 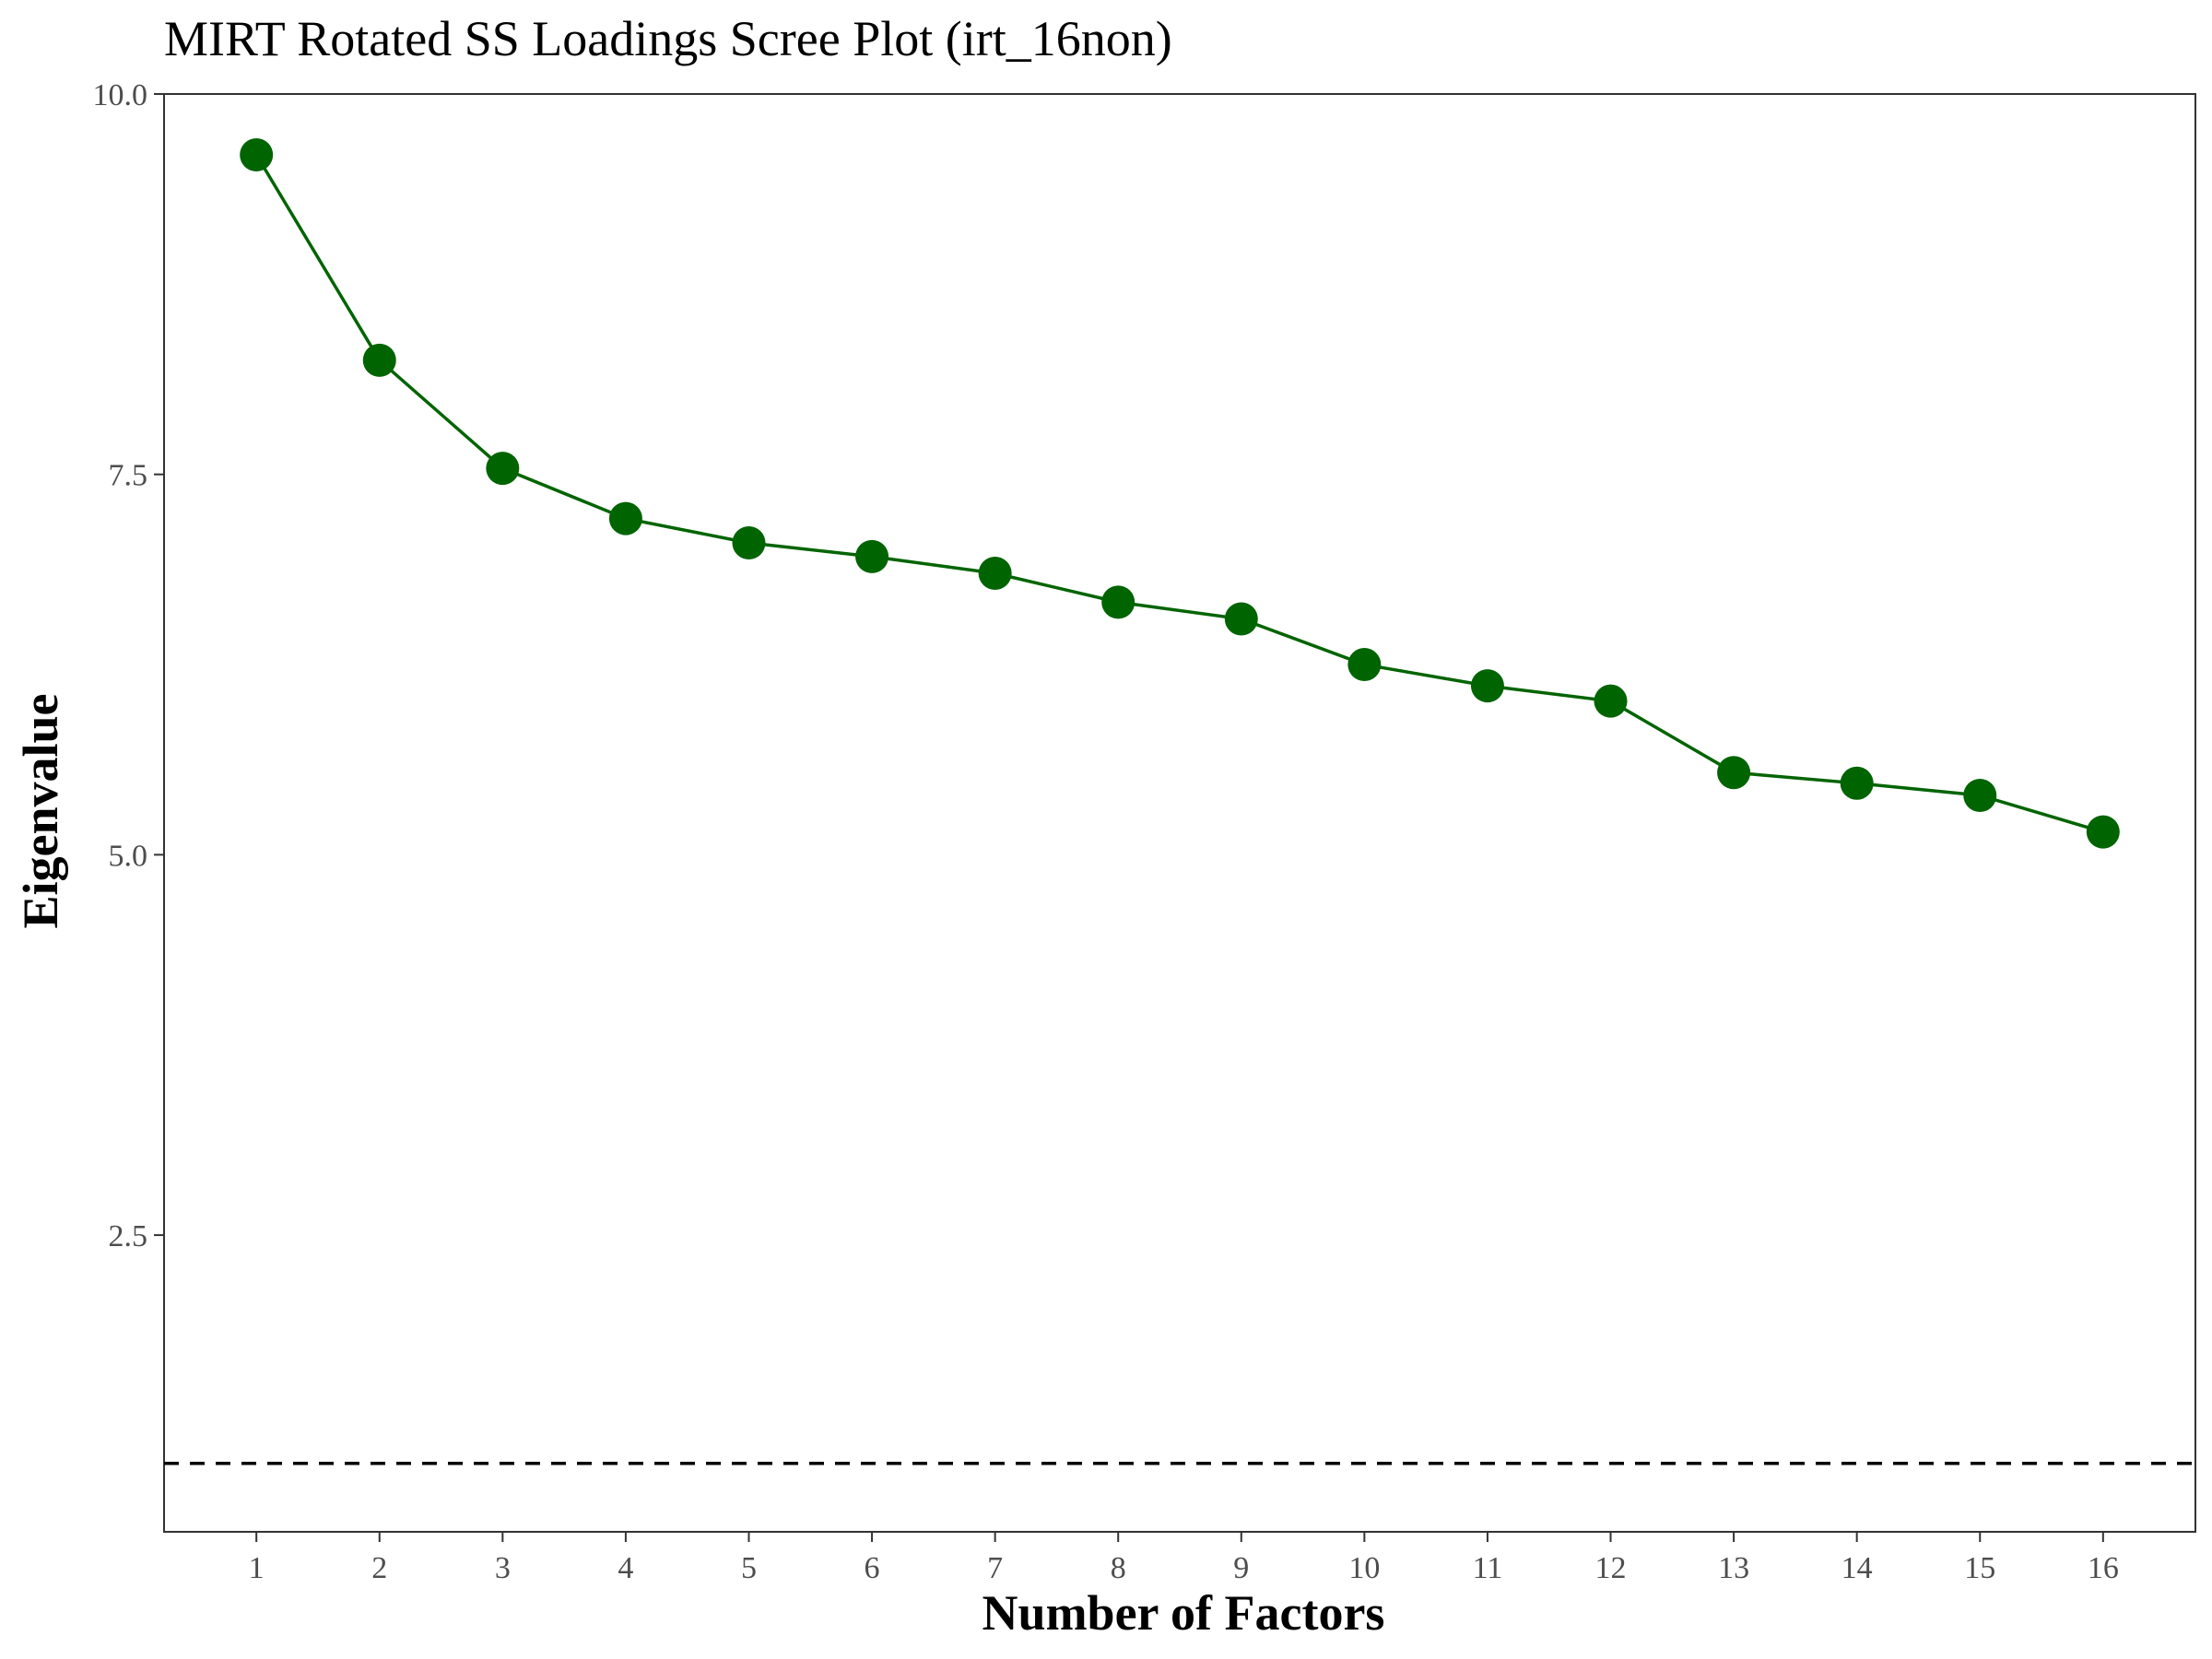 I want to click on x-axis-title: Number of Factors, so click(x=1183, y=1613).